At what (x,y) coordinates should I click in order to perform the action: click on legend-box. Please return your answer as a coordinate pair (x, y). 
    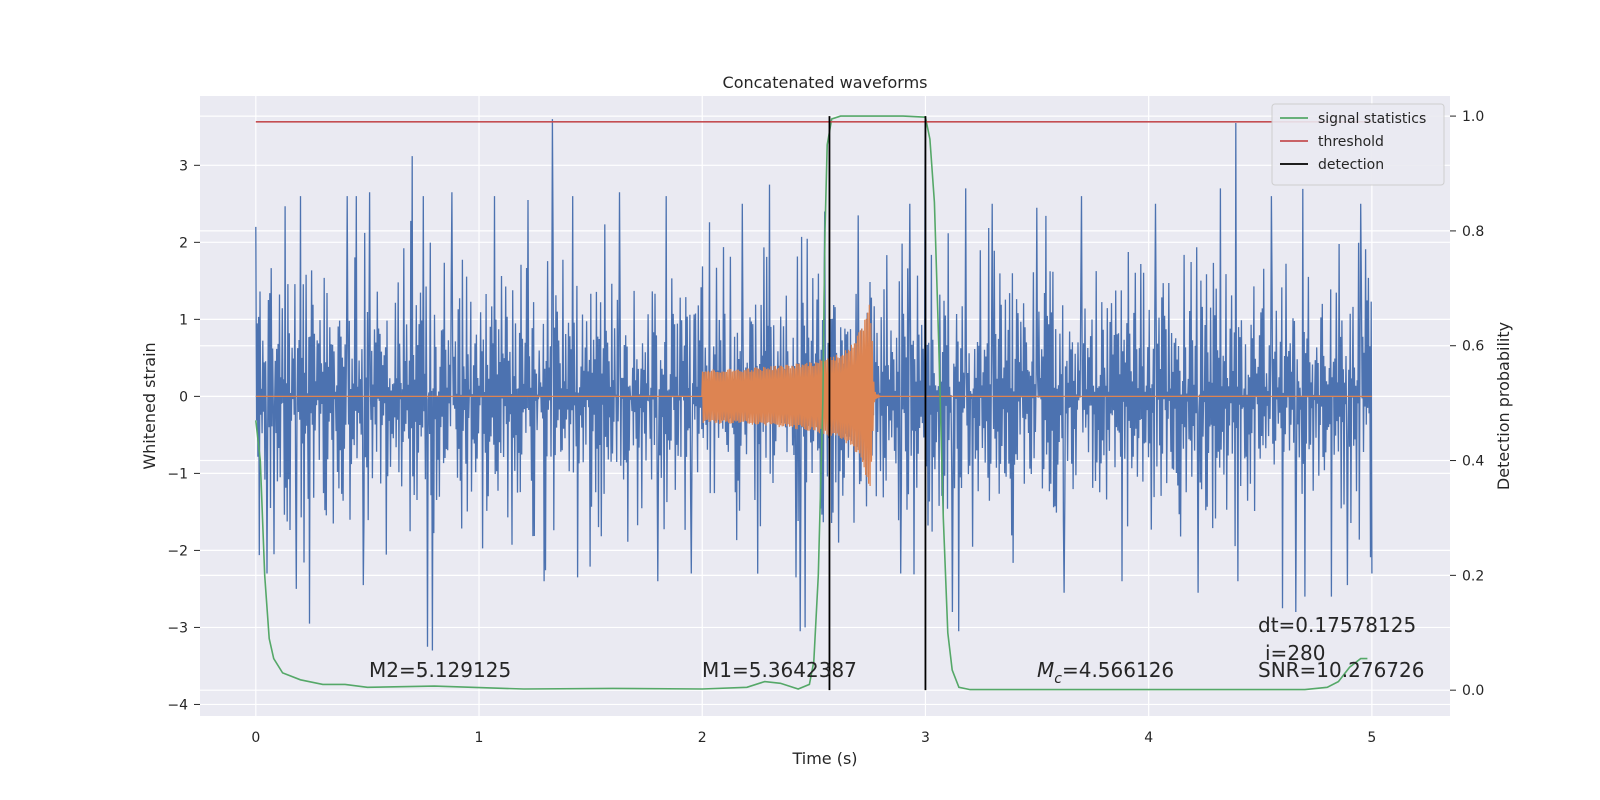
    Looking at the image, I should click on (1358, 144).